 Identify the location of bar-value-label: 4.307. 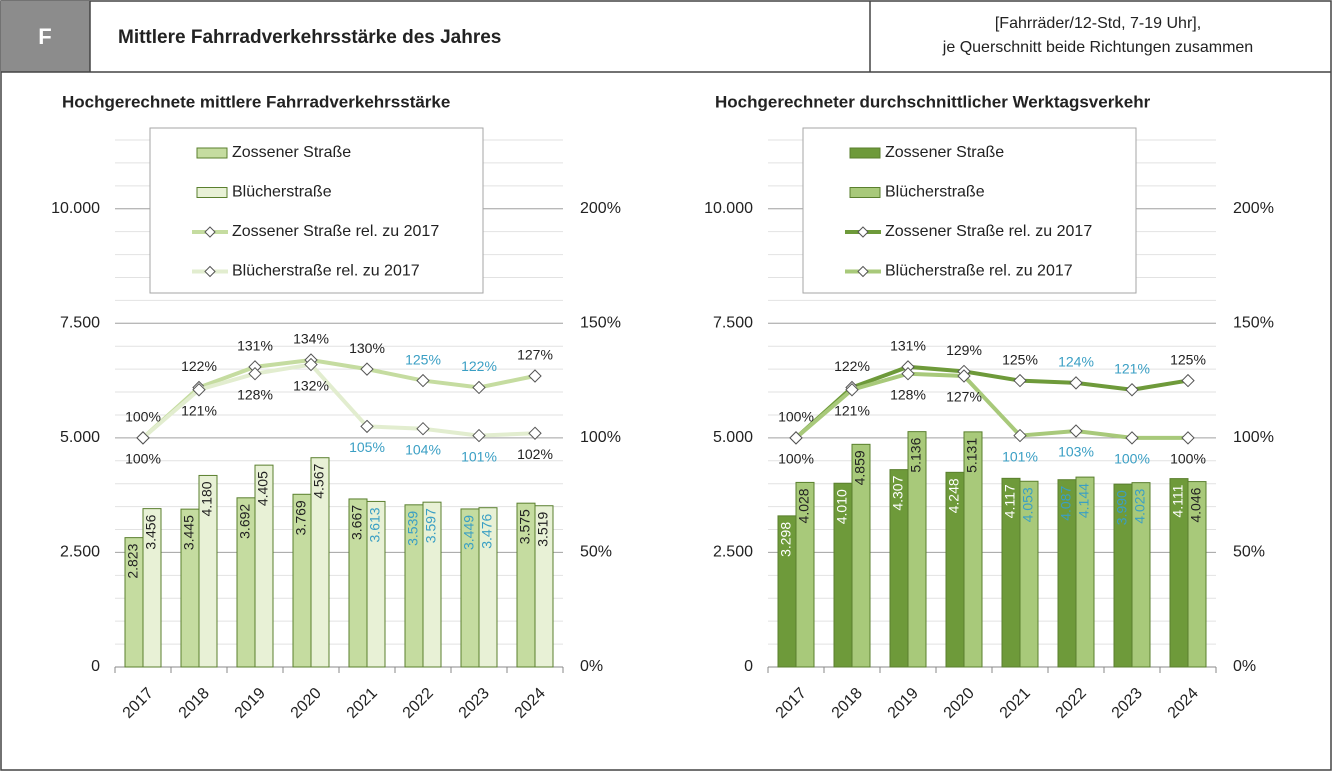
(898, 492).